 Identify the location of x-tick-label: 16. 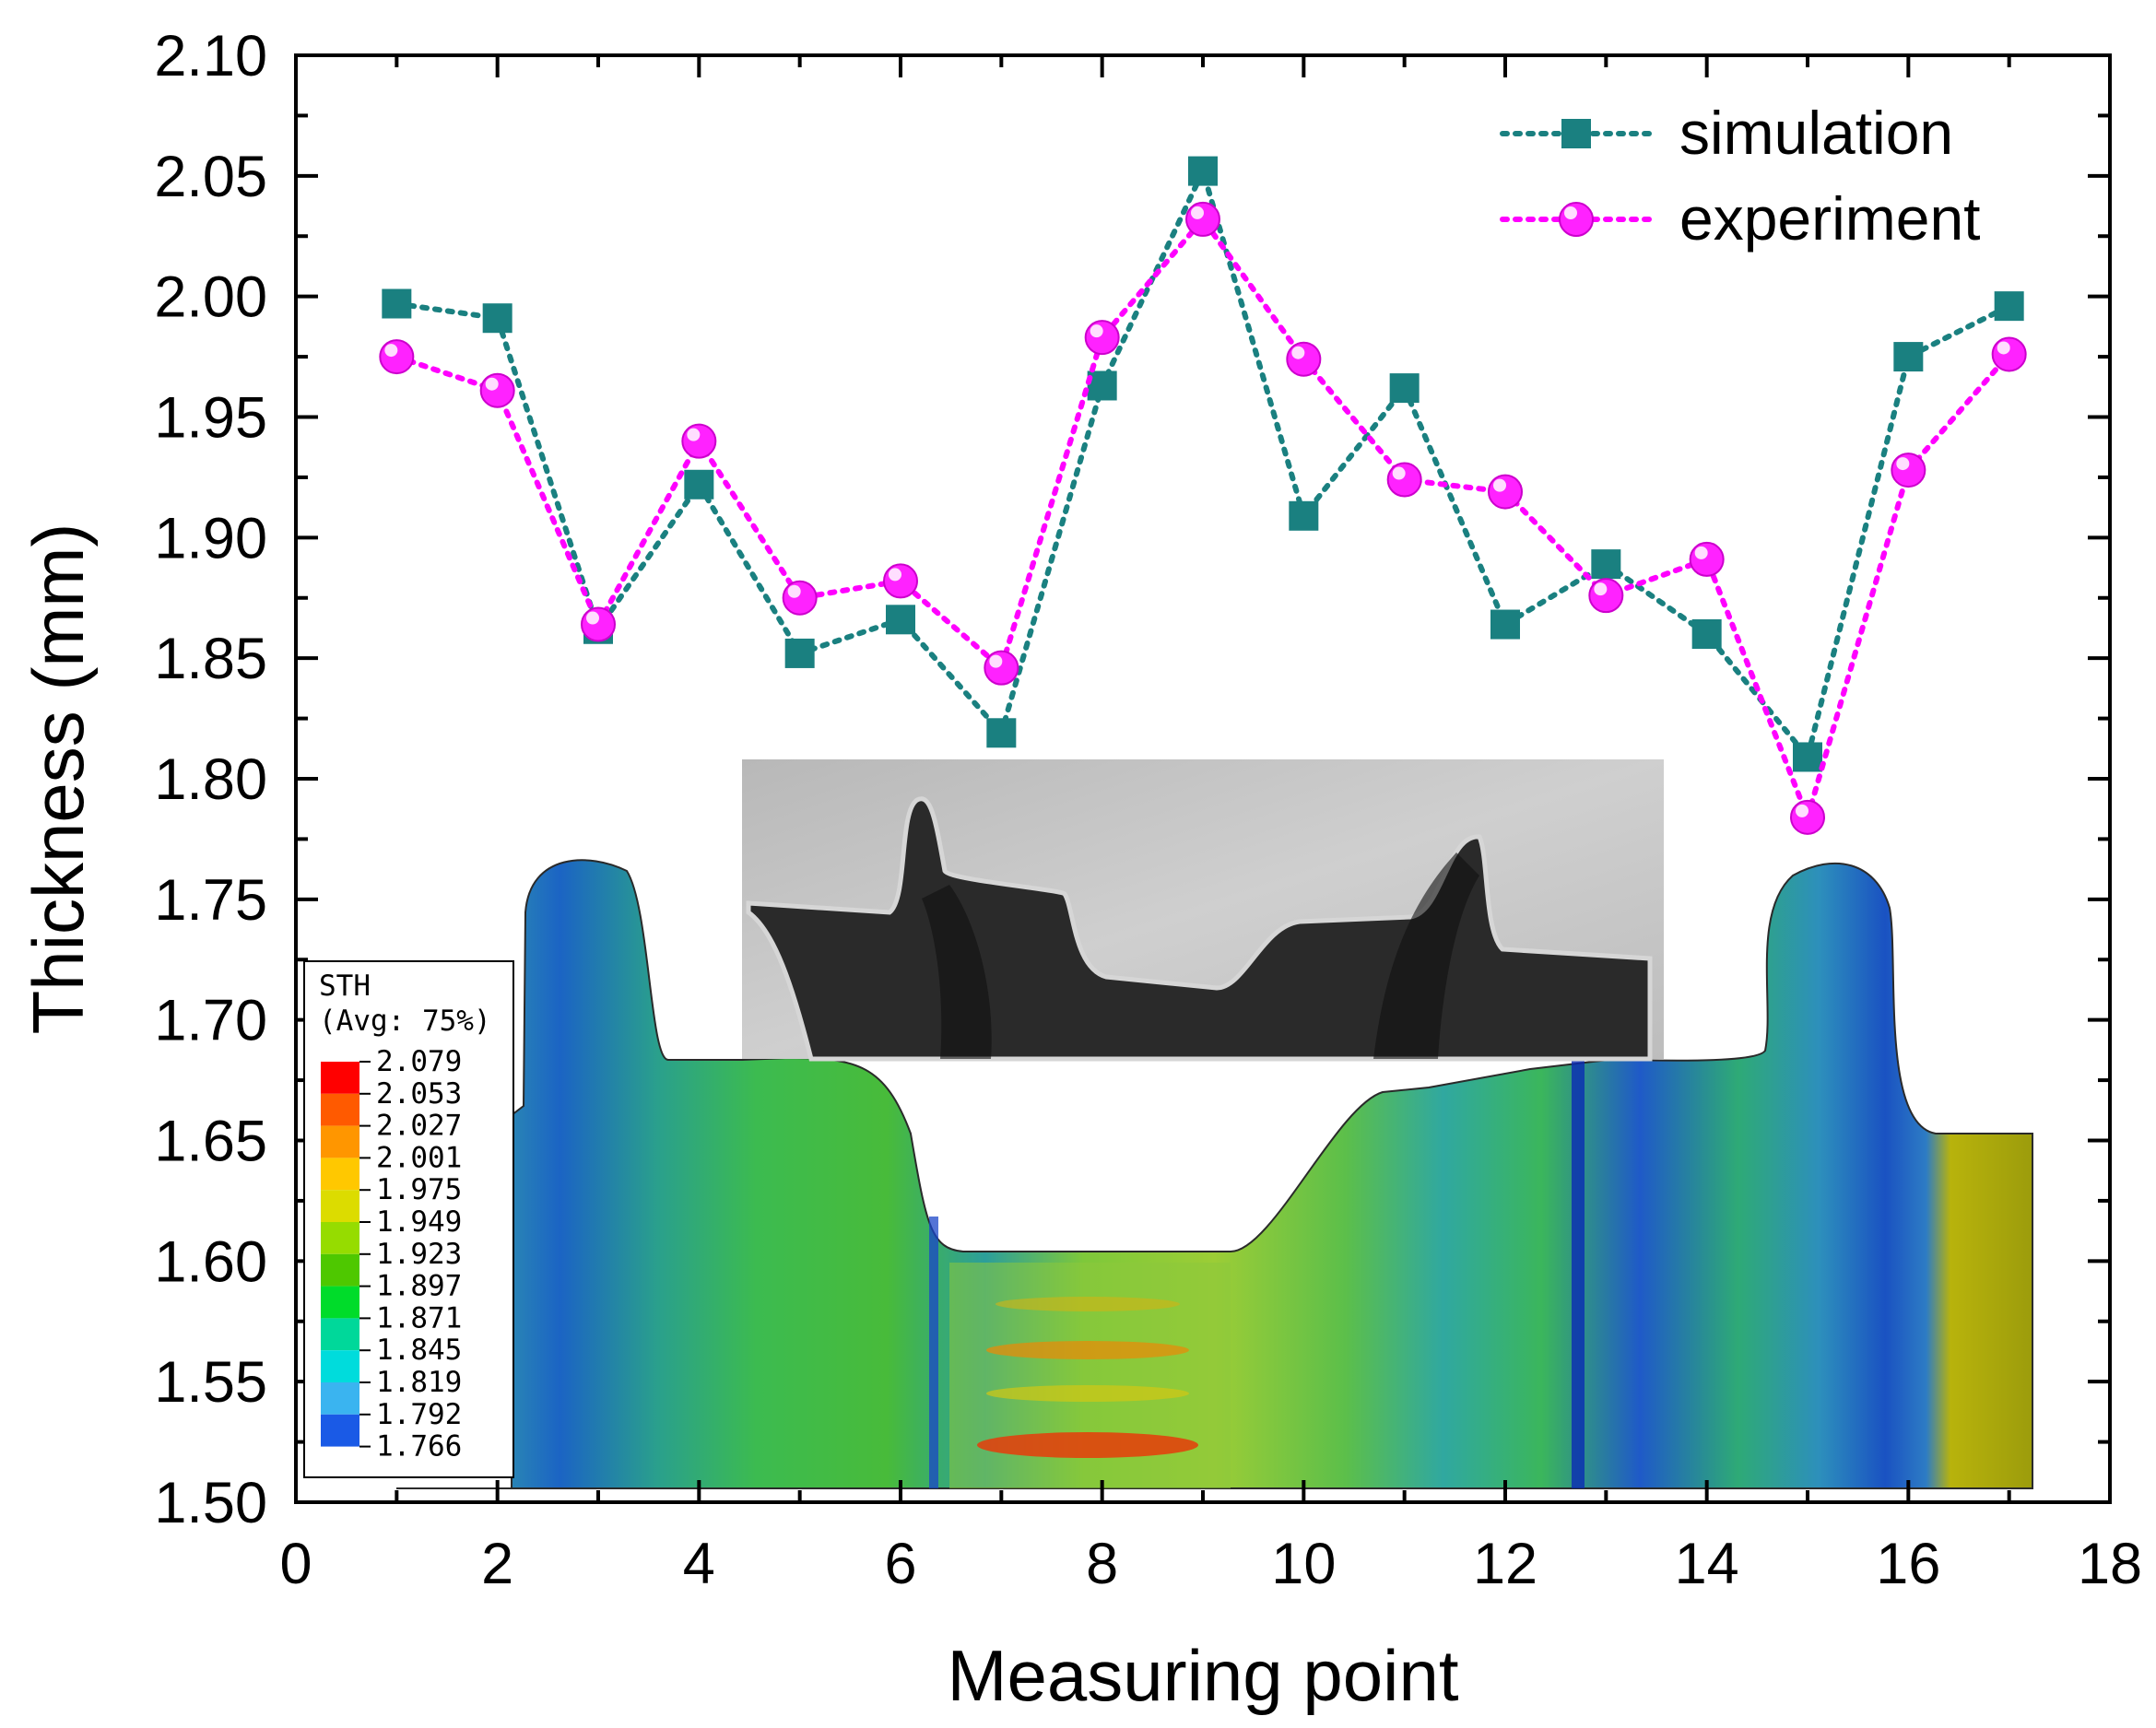
(1908, 1564).